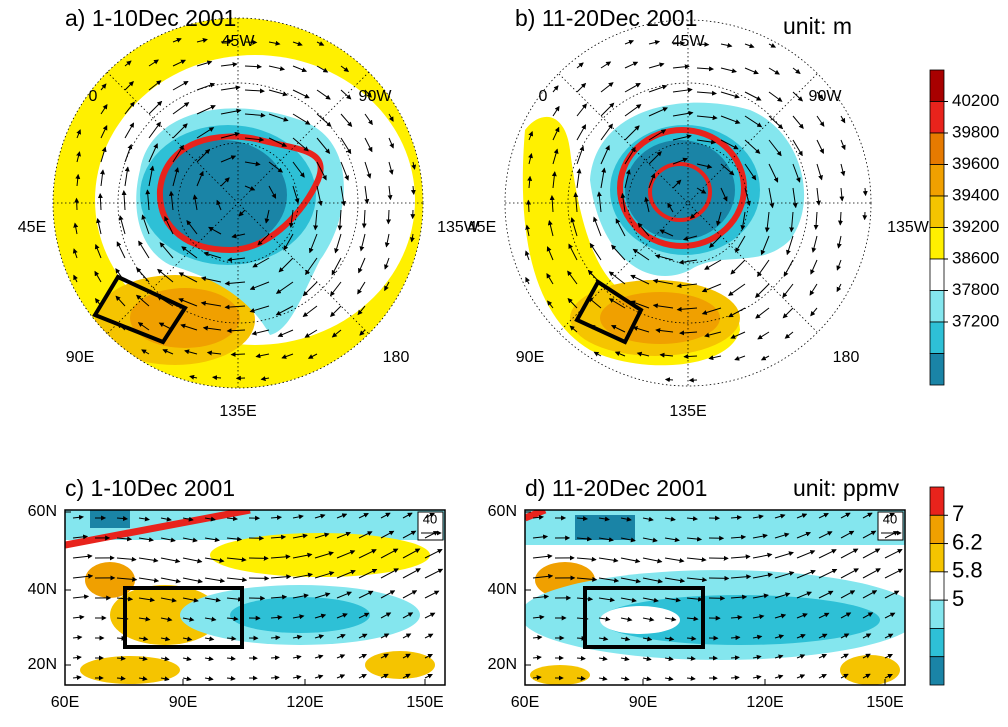 The image size is (1008, 727). I want to click on x-tick-label: 120E, so click(764, 702).